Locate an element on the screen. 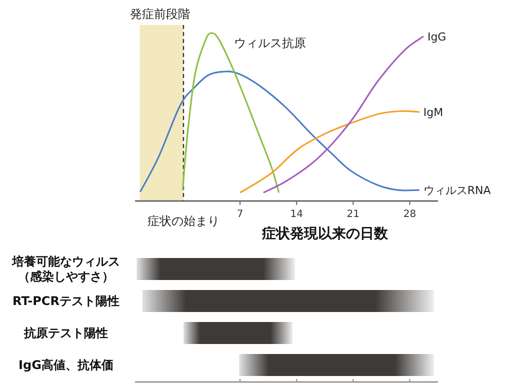  x-tick-label: 14 is located at coordinates (296, 214).